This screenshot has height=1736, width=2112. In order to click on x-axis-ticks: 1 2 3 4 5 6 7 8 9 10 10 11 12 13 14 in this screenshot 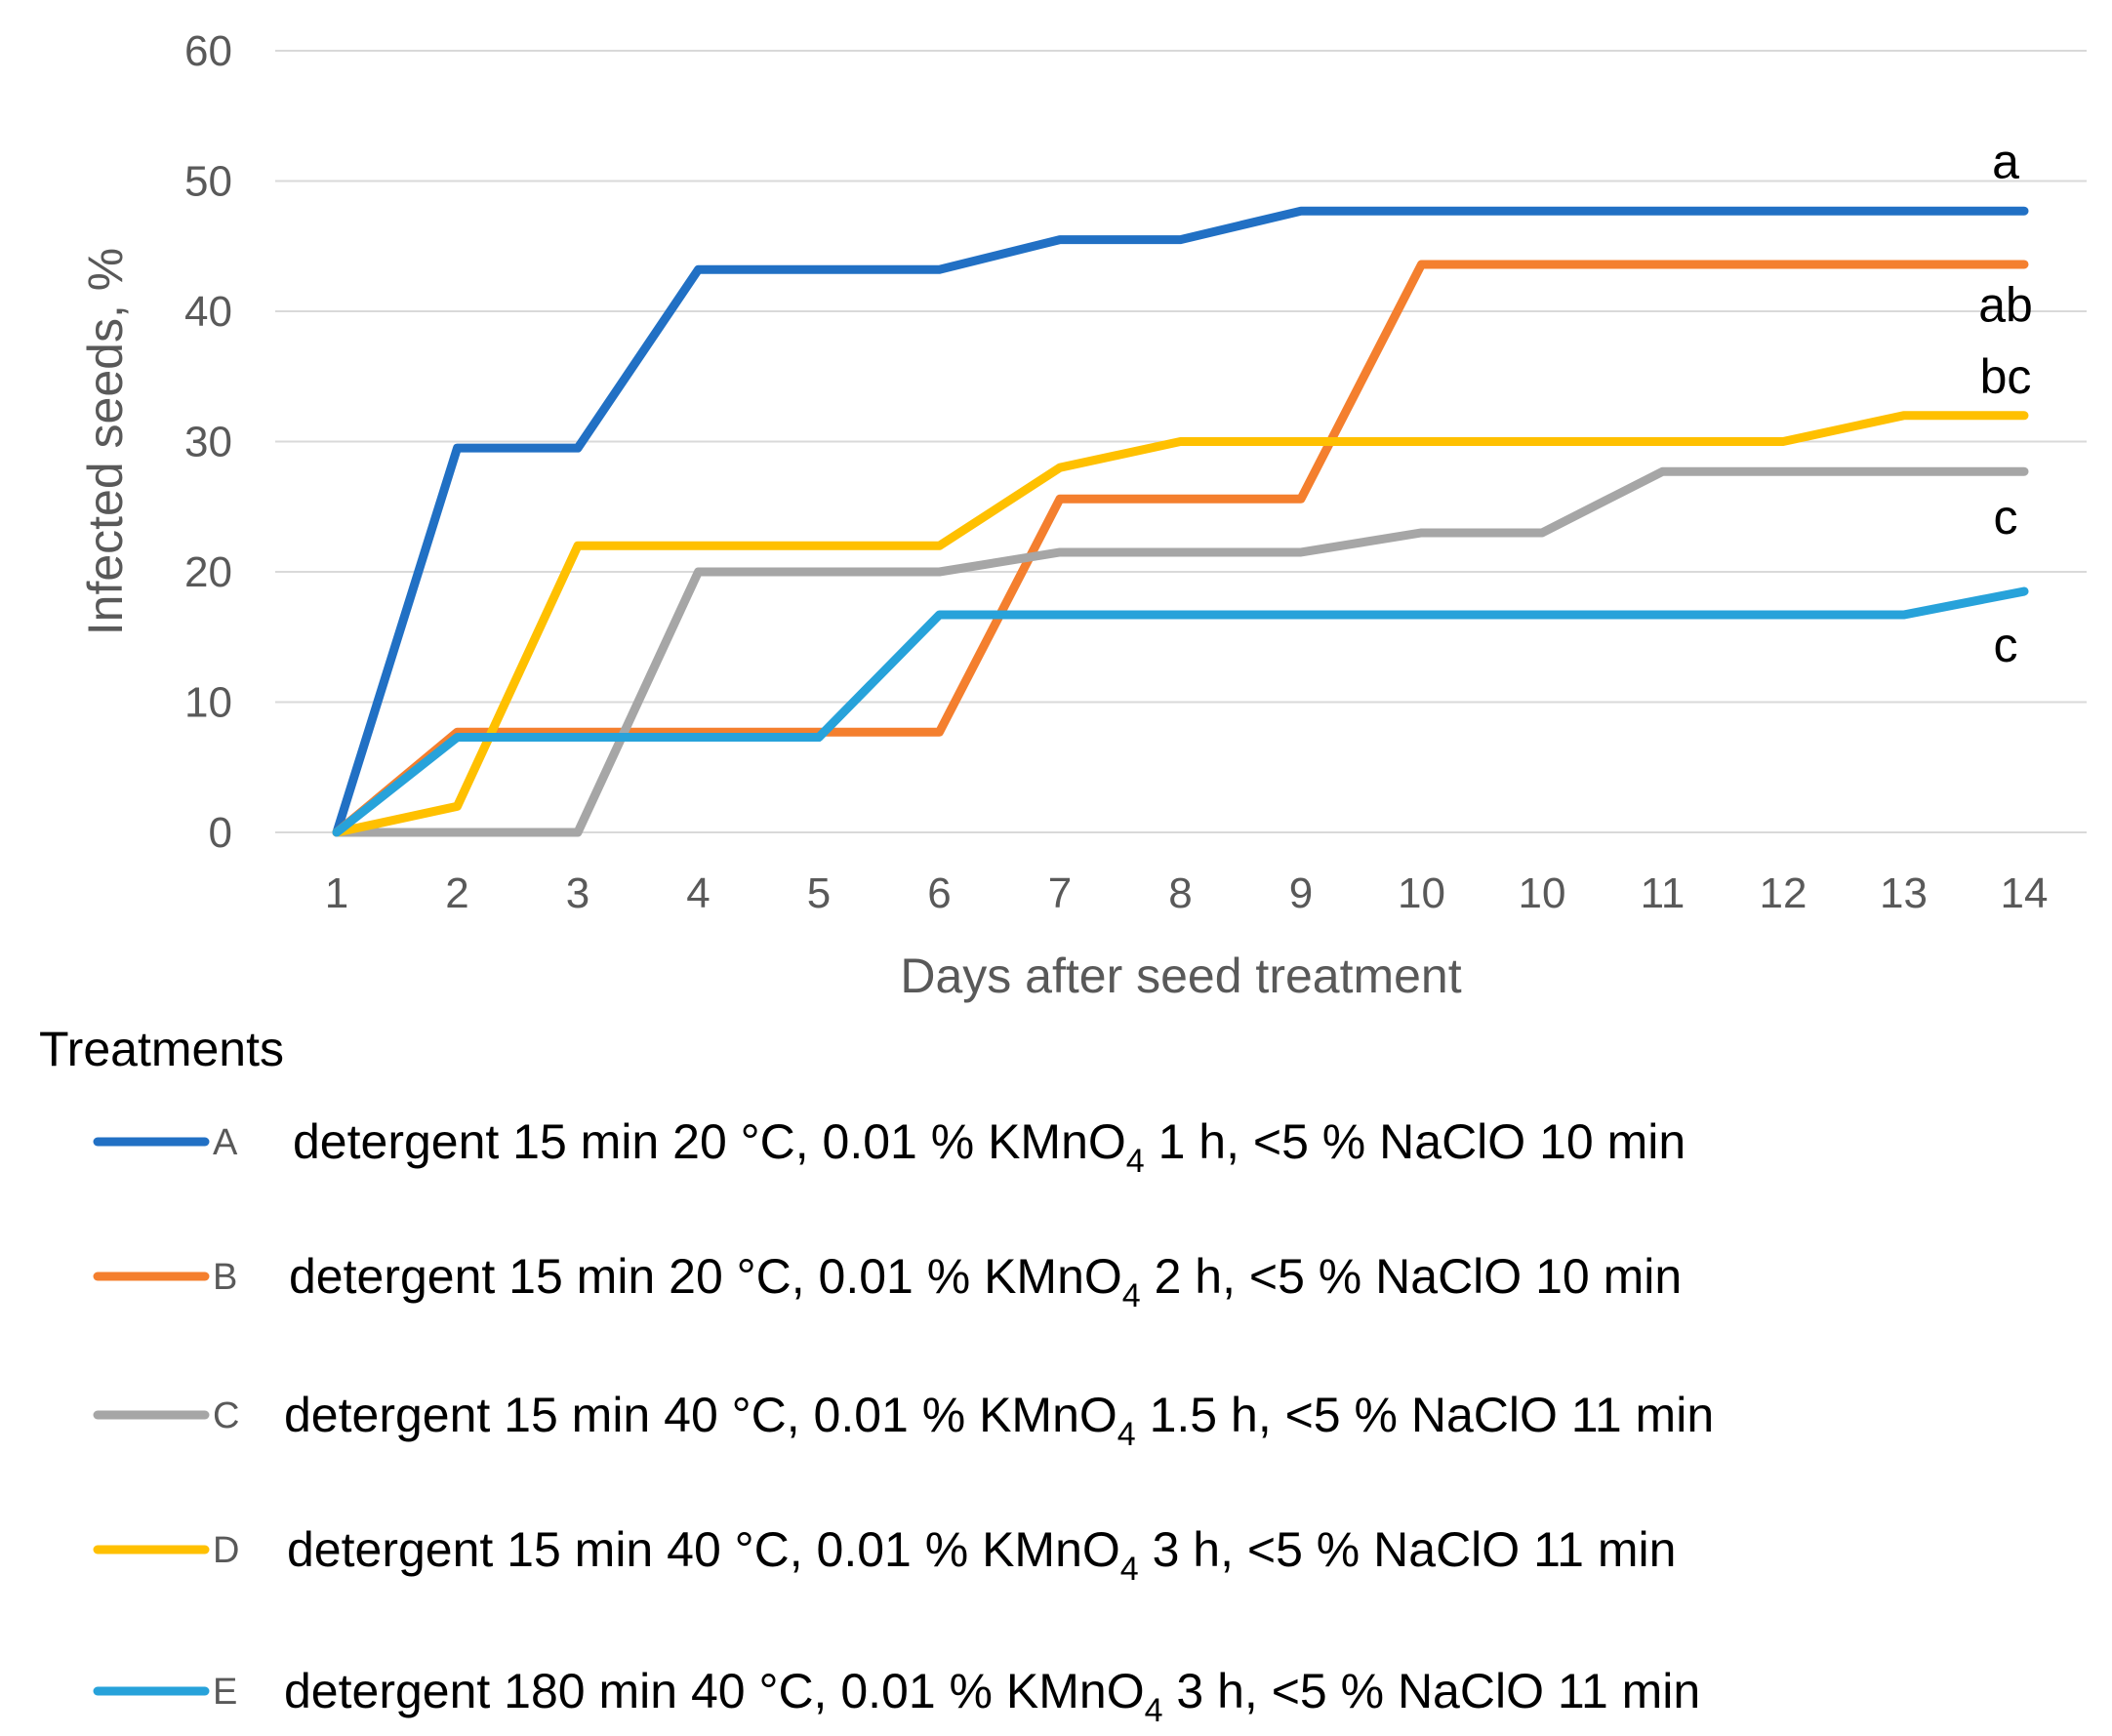, I will do `click(1187, 893)`.